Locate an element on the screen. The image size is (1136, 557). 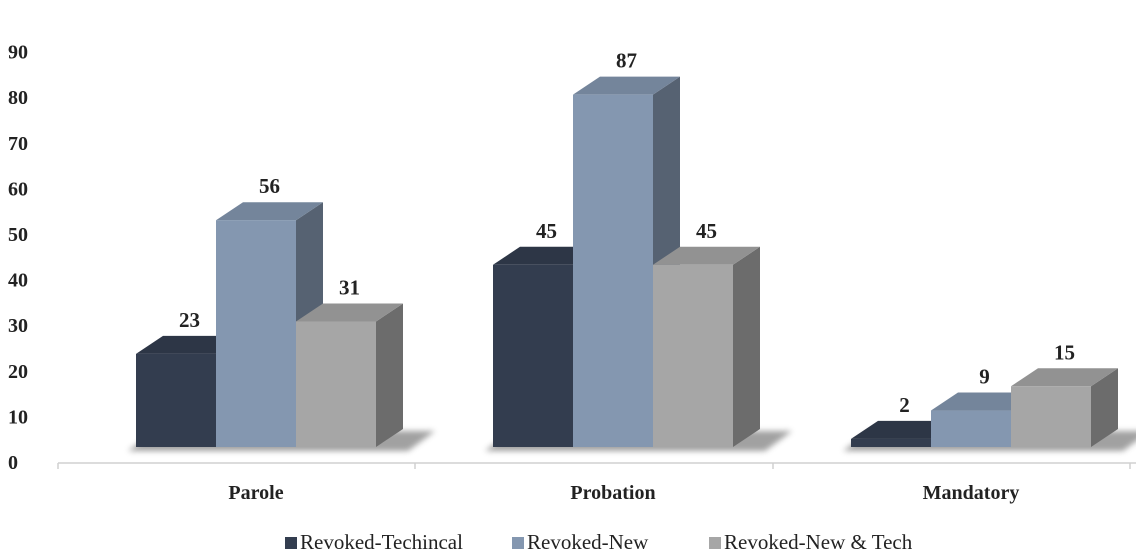
y-tick-label: 50 is located at coordinates (18, 235).